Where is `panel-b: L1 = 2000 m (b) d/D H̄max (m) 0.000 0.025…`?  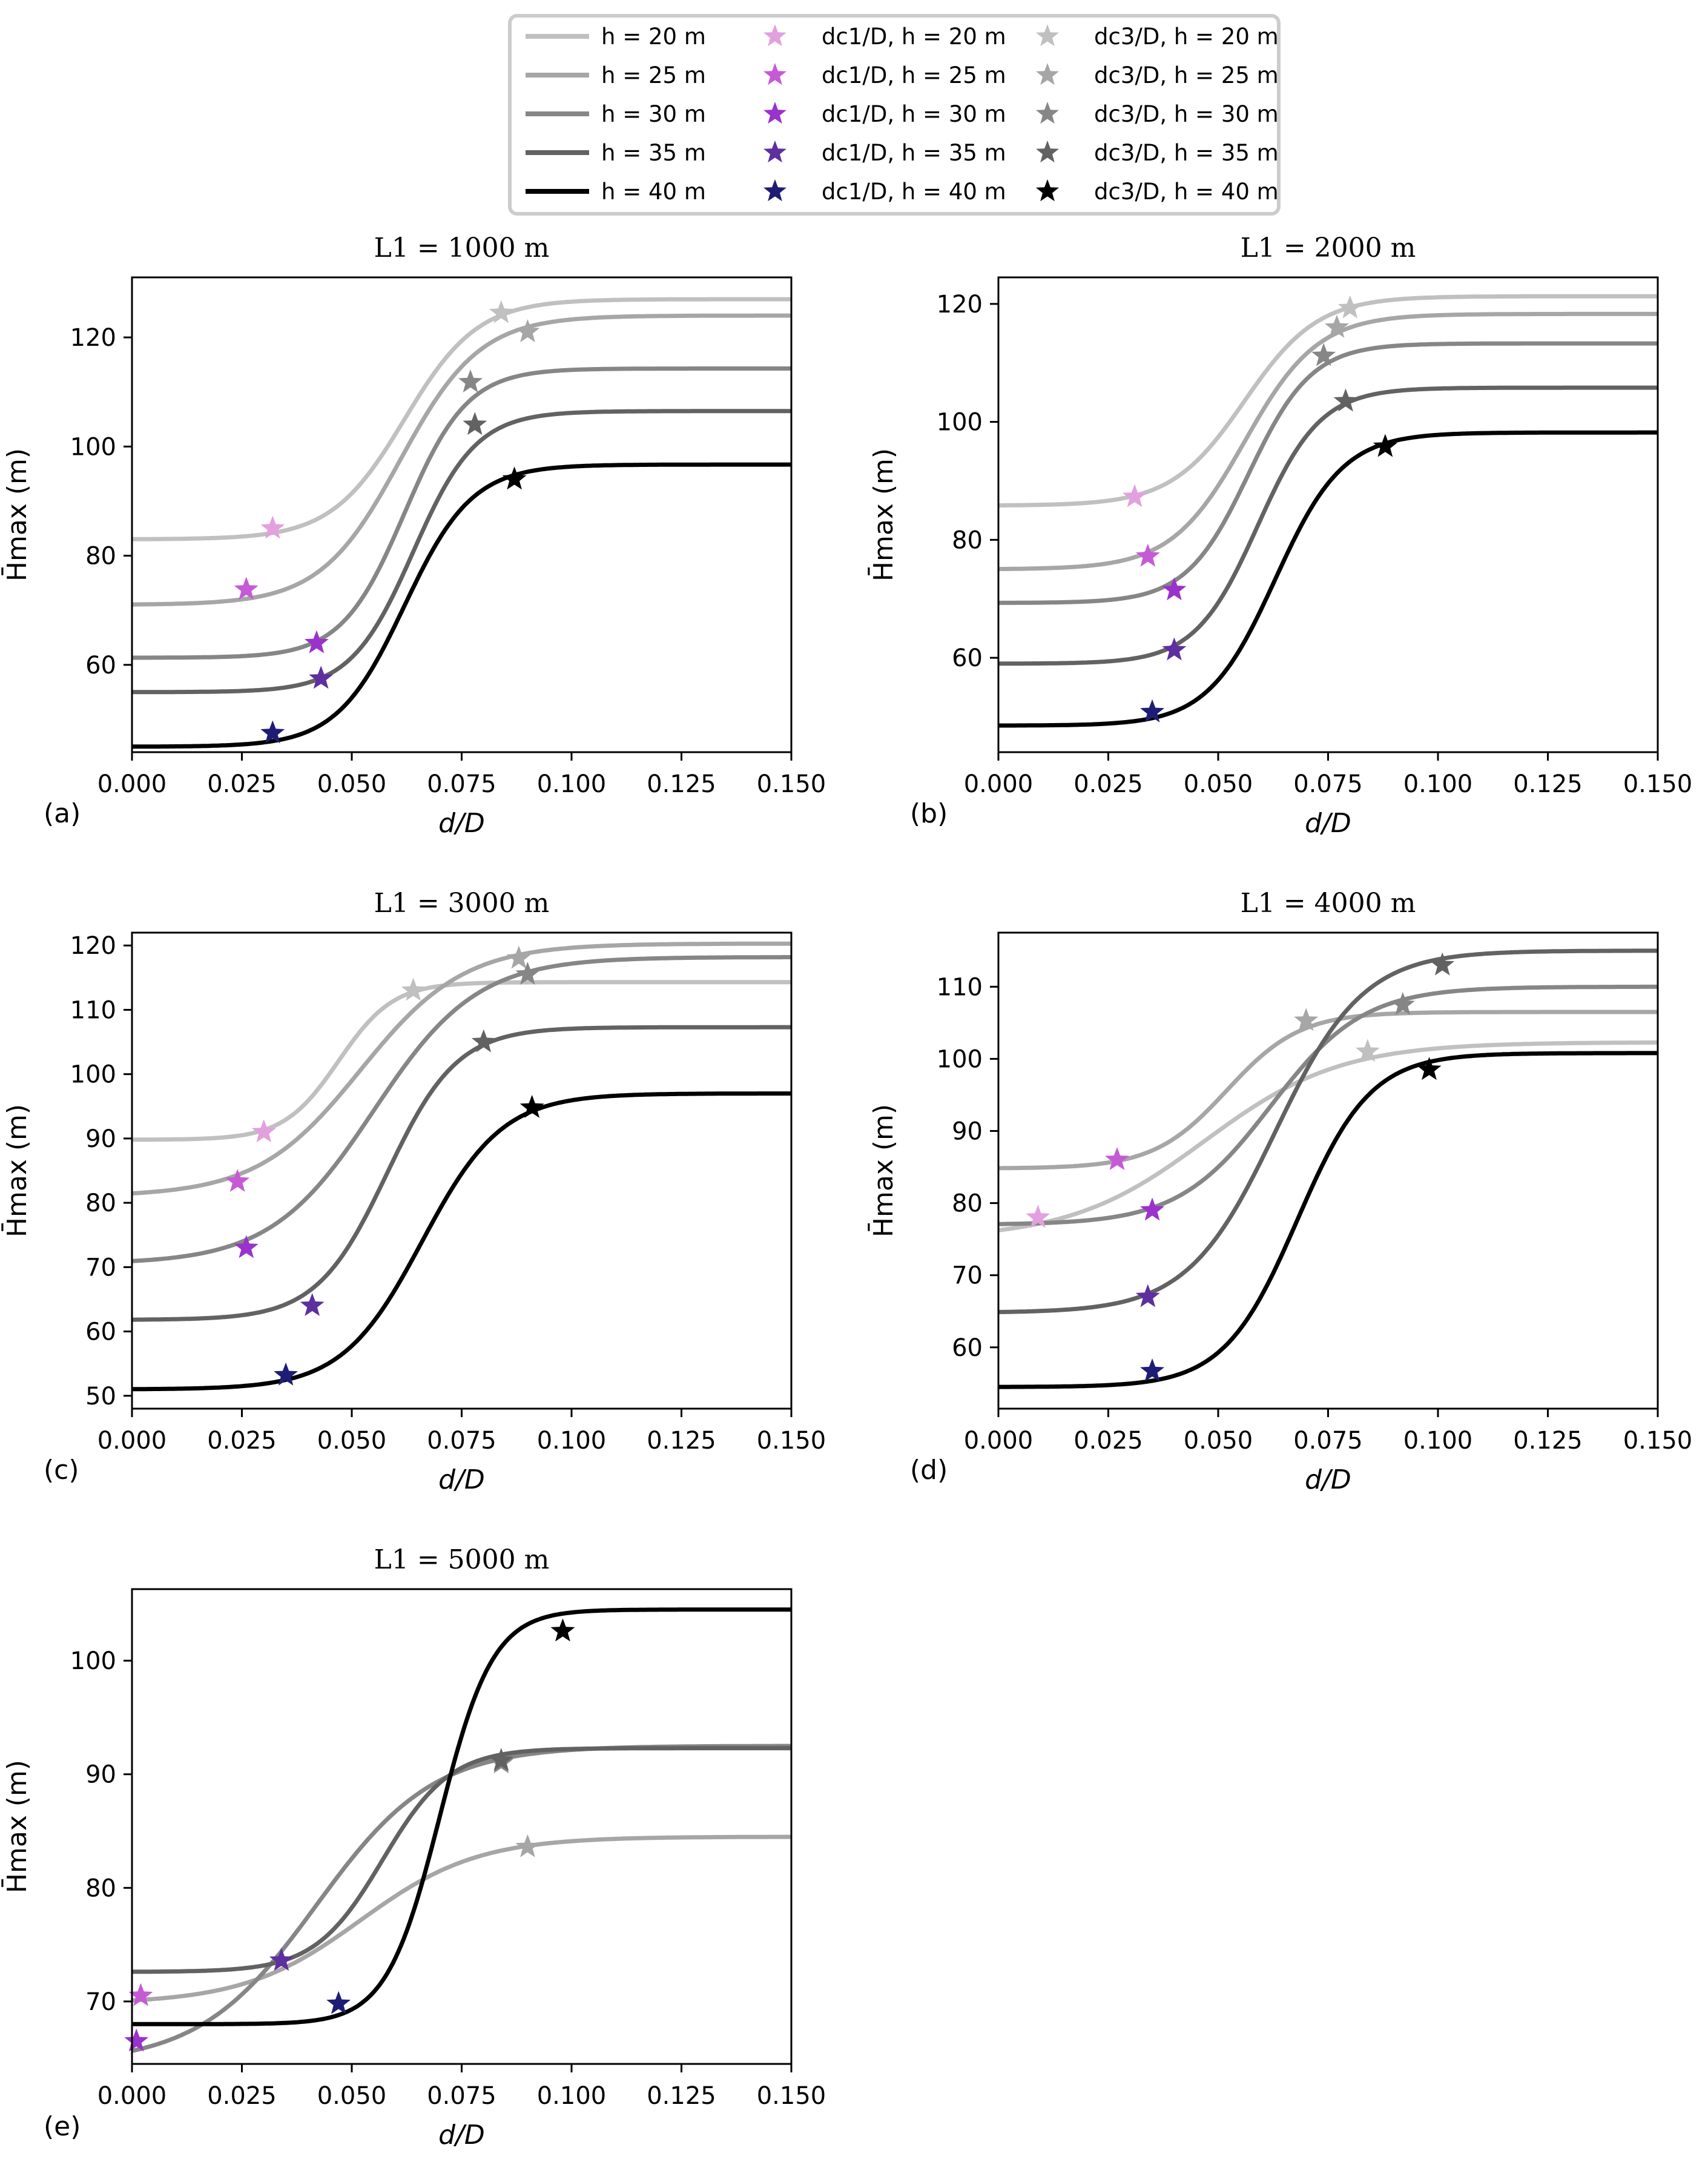 panel-b: L1 = 2000 m (b) d/D H̄max (m) 0.000 0.025… is located at coordinates (1280, 536).